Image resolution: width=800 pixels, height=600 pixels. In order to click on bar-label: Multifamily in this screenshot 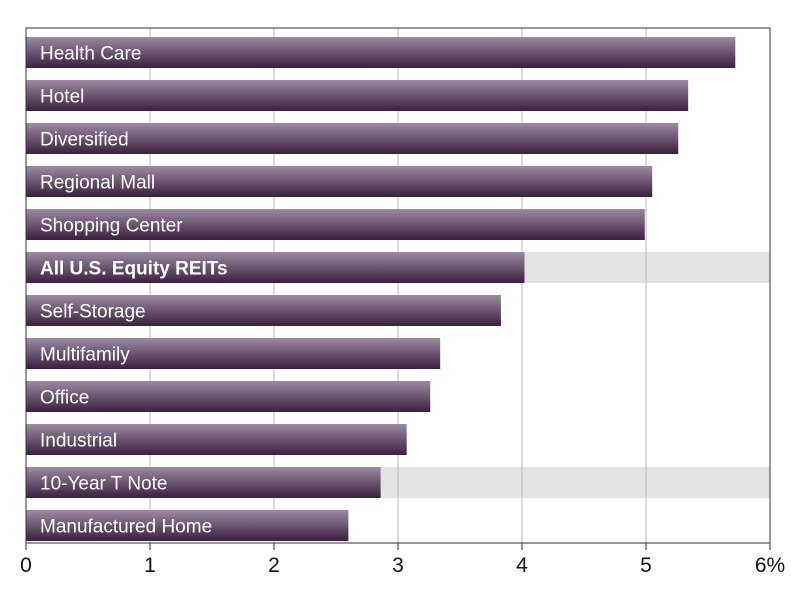, I will do `click(85, 355)`.